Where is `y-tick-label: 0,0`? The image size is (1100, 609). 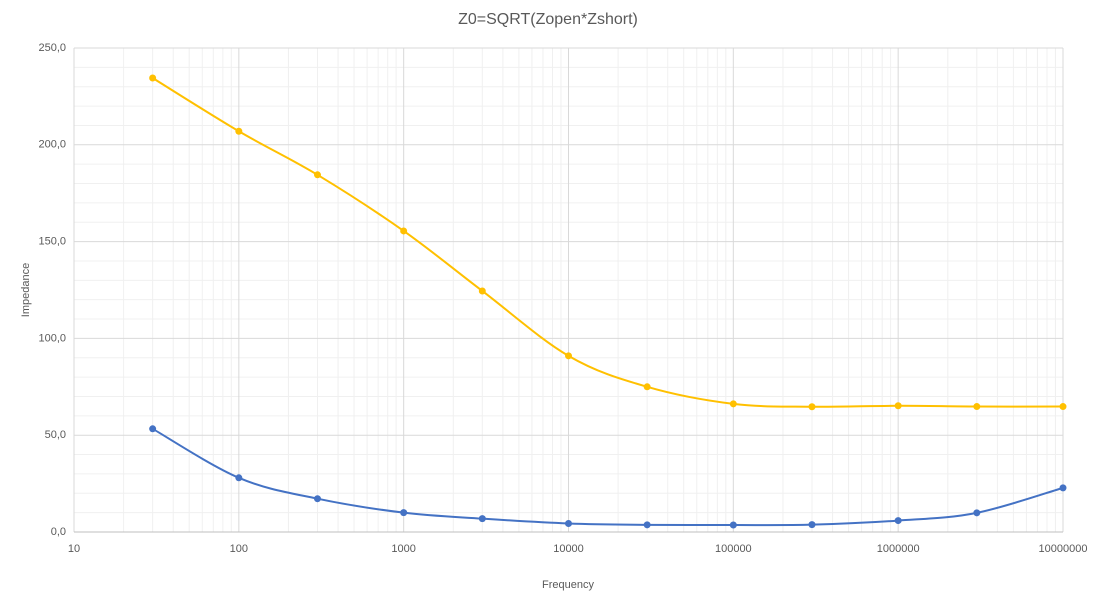
y-tick-label: 0,0 is located at coordinates (58, 532).